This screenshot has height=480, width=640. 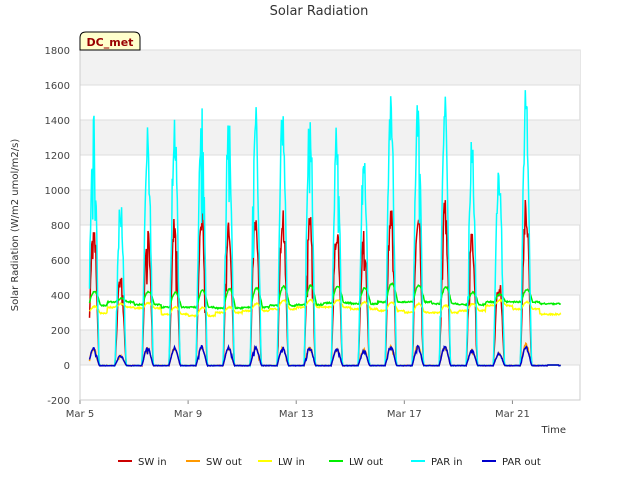 I want to click on x-tick-label: Mar 13, so click(x=296, y=414).